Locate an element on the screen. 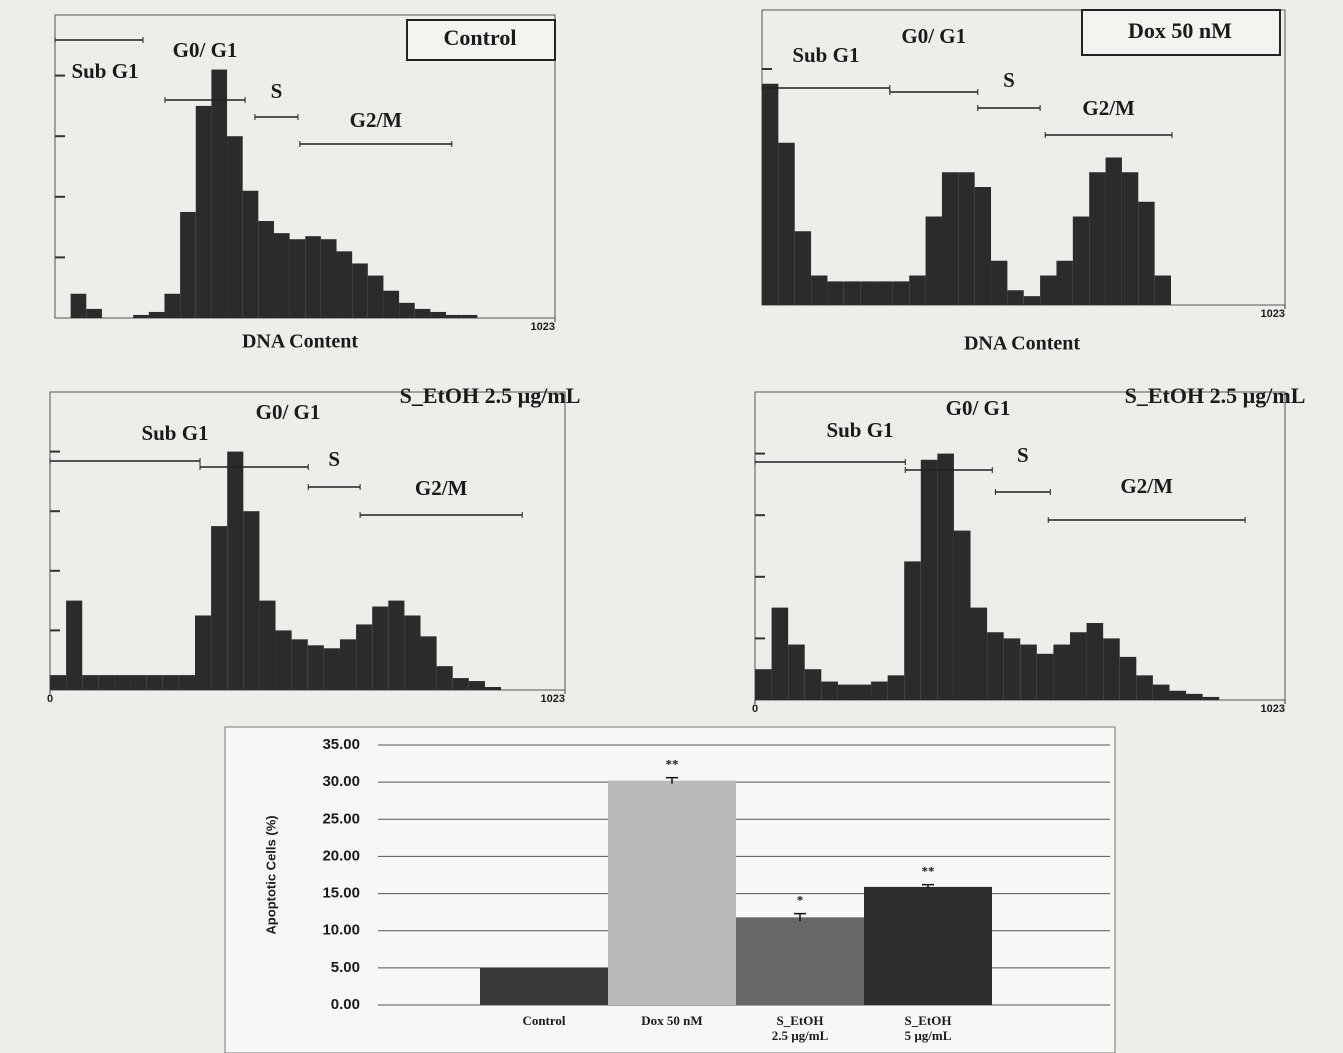  y-tick-label: 15.00 is located at coordinates (341, 893).